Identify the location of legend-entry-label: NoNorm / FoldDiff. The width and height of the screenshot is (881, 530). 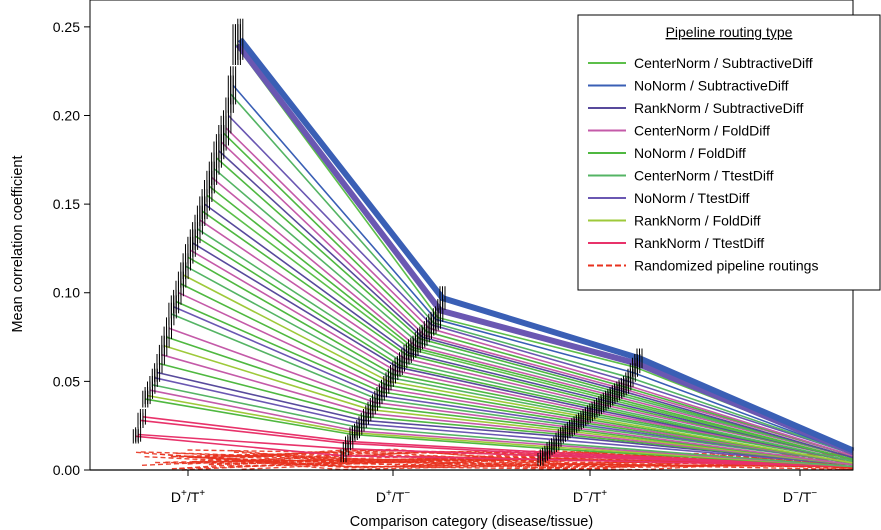
(690, 153).